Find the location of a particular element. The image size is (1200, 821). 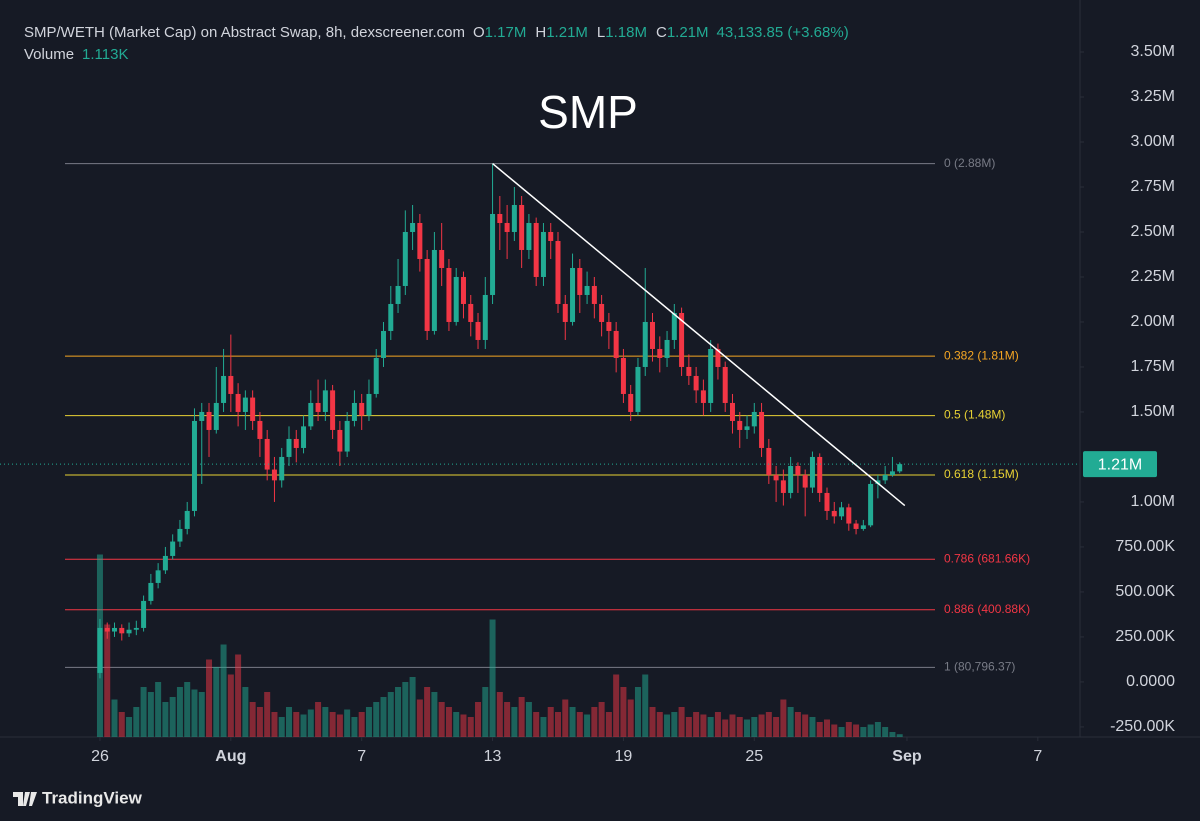

y-tick-label: 2.25M is located at coordinates (1153, 276).